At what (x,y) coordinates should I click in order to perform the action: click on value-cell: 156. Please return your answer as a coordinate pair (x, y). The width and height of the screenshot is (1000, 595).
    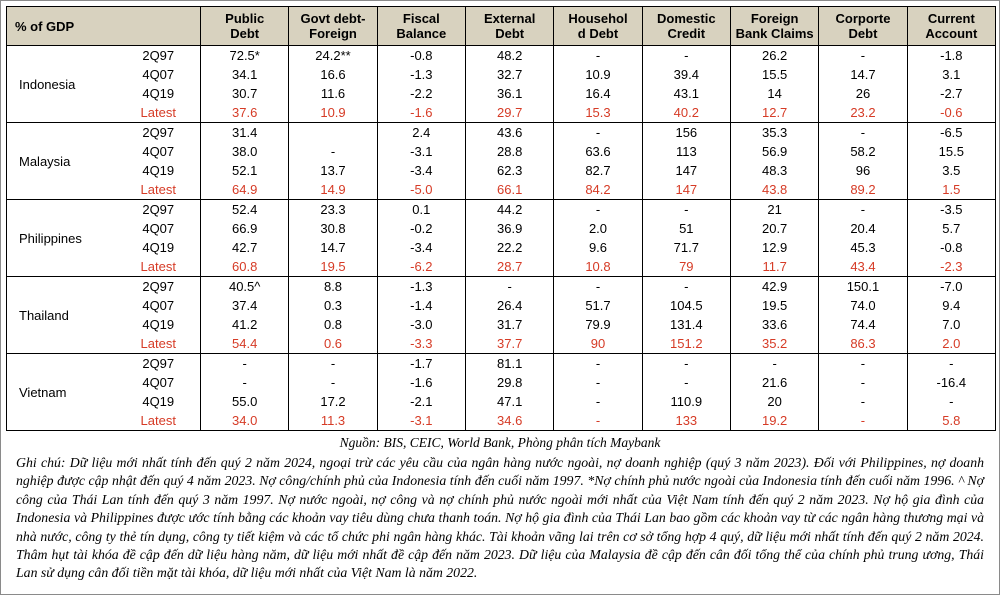
    Looking at the image, I should click on (686, 132).